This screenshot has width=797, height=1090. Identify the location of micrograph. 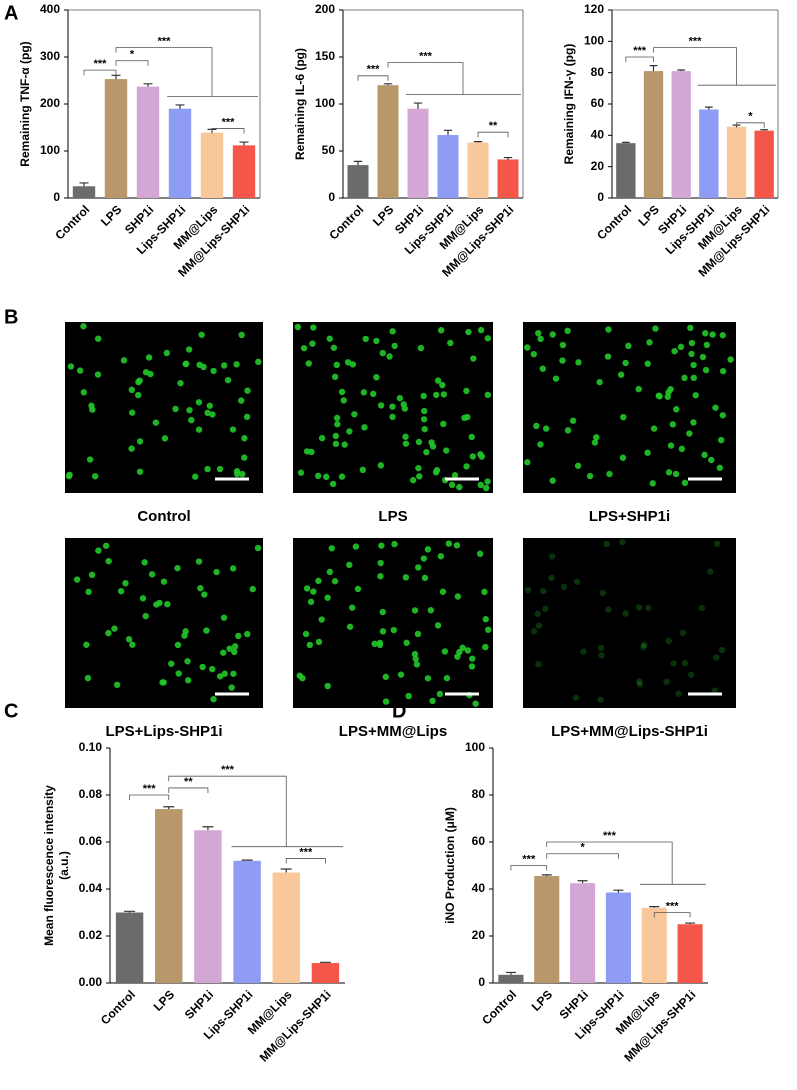
(164, 407).